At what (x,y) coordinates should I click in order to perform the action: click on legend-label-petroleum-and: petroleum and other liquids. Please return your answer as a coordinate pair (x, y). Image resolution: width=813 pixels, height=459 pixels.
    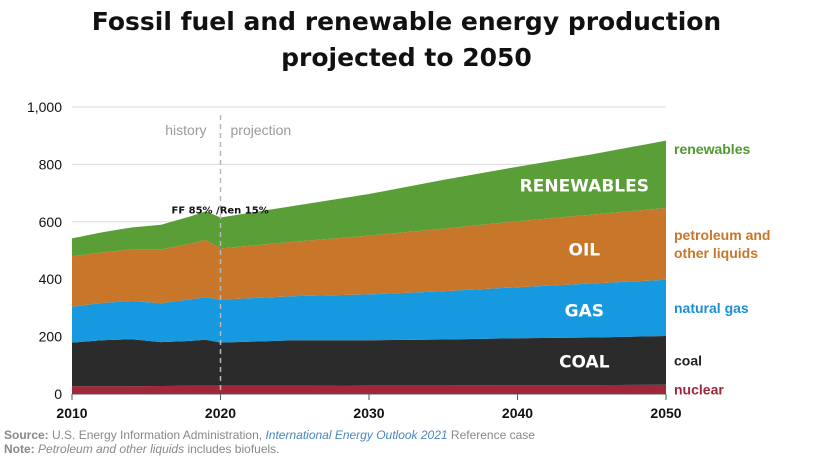
    Looking at the image, I should click on (722, 244).